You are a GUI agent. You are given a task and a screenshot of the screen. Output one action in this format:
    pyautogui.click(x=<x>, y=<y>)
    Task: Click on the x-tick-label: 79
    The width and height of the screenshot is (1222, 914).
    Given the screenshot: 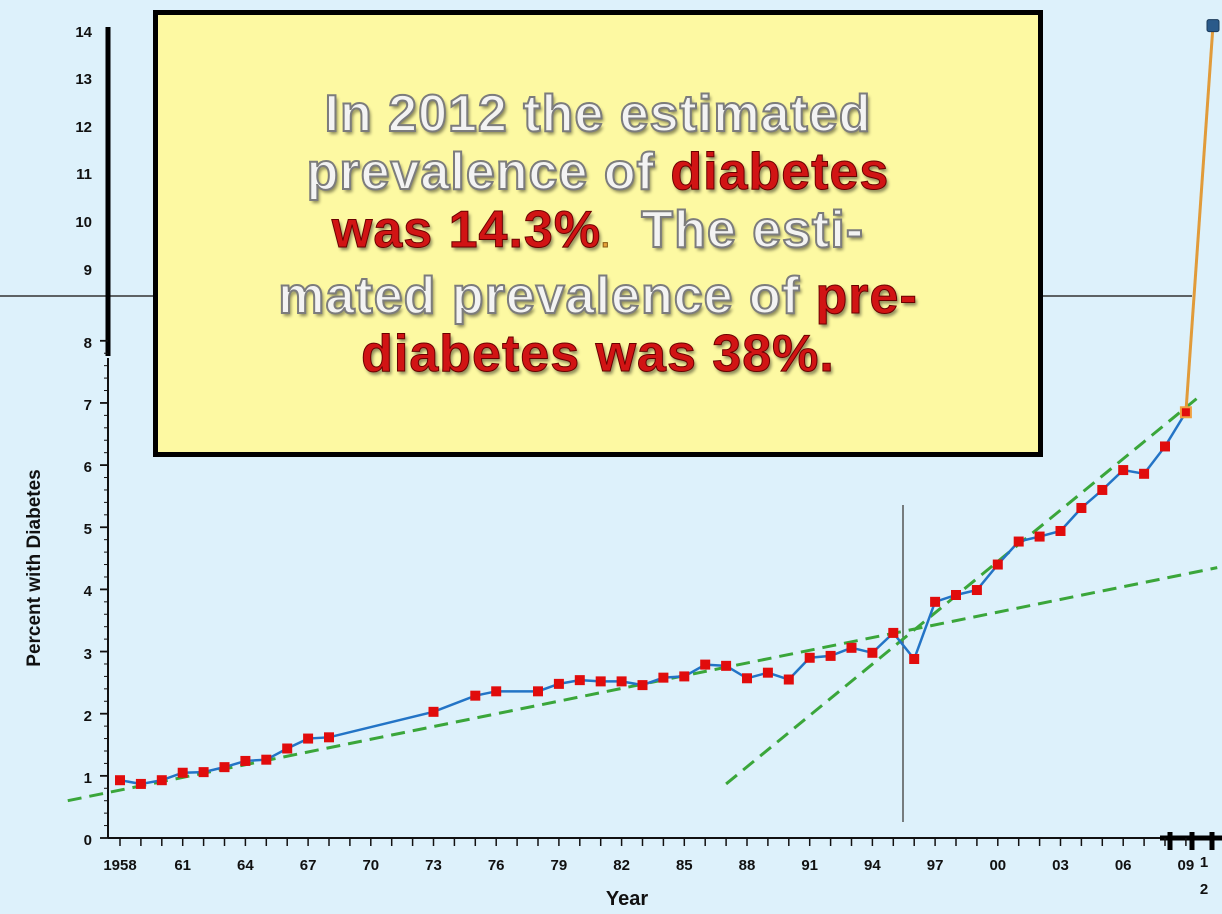 What is the action you would take?
    pyautogui.click(x=559, y=865)
    